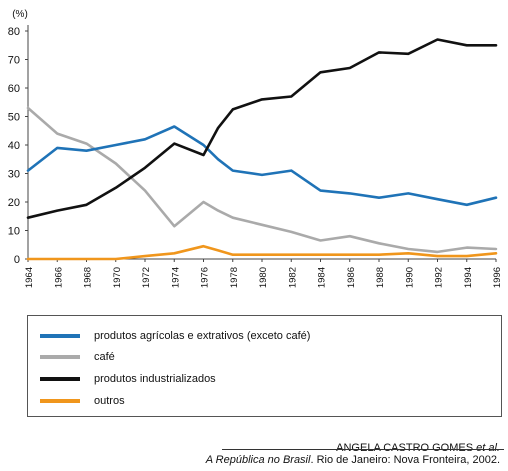  Describe the element at coordinates (14, 175) in the screenshot. I see `y-tick-label: 30` at that location.